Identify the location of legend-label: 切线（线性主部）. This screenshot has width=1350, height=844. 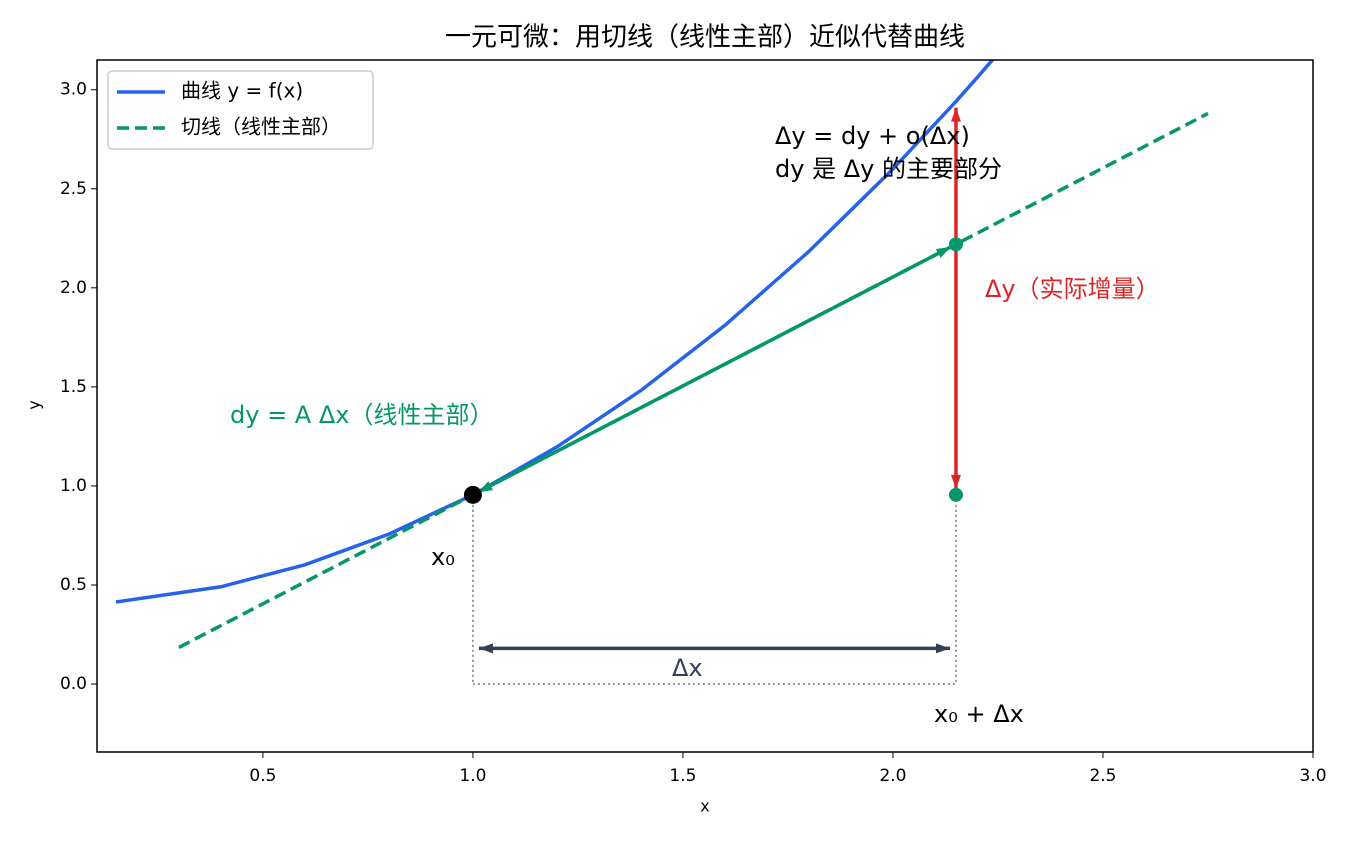
(261, 127).